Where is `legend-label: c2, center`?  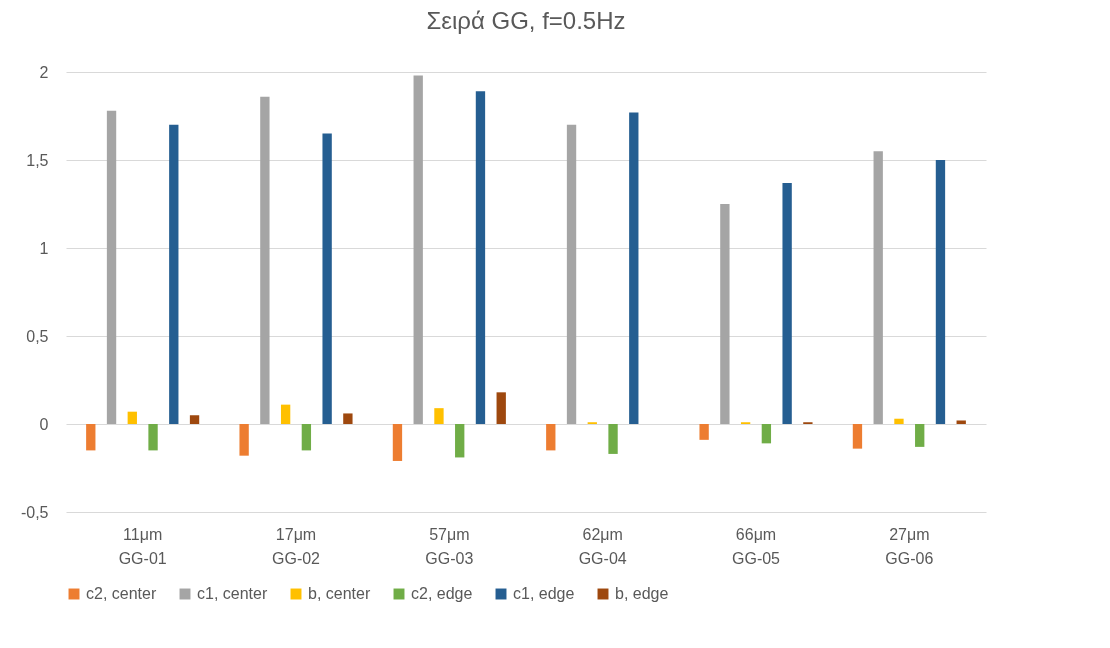 legend-label: c2, center is located at coordinates (121, 593).